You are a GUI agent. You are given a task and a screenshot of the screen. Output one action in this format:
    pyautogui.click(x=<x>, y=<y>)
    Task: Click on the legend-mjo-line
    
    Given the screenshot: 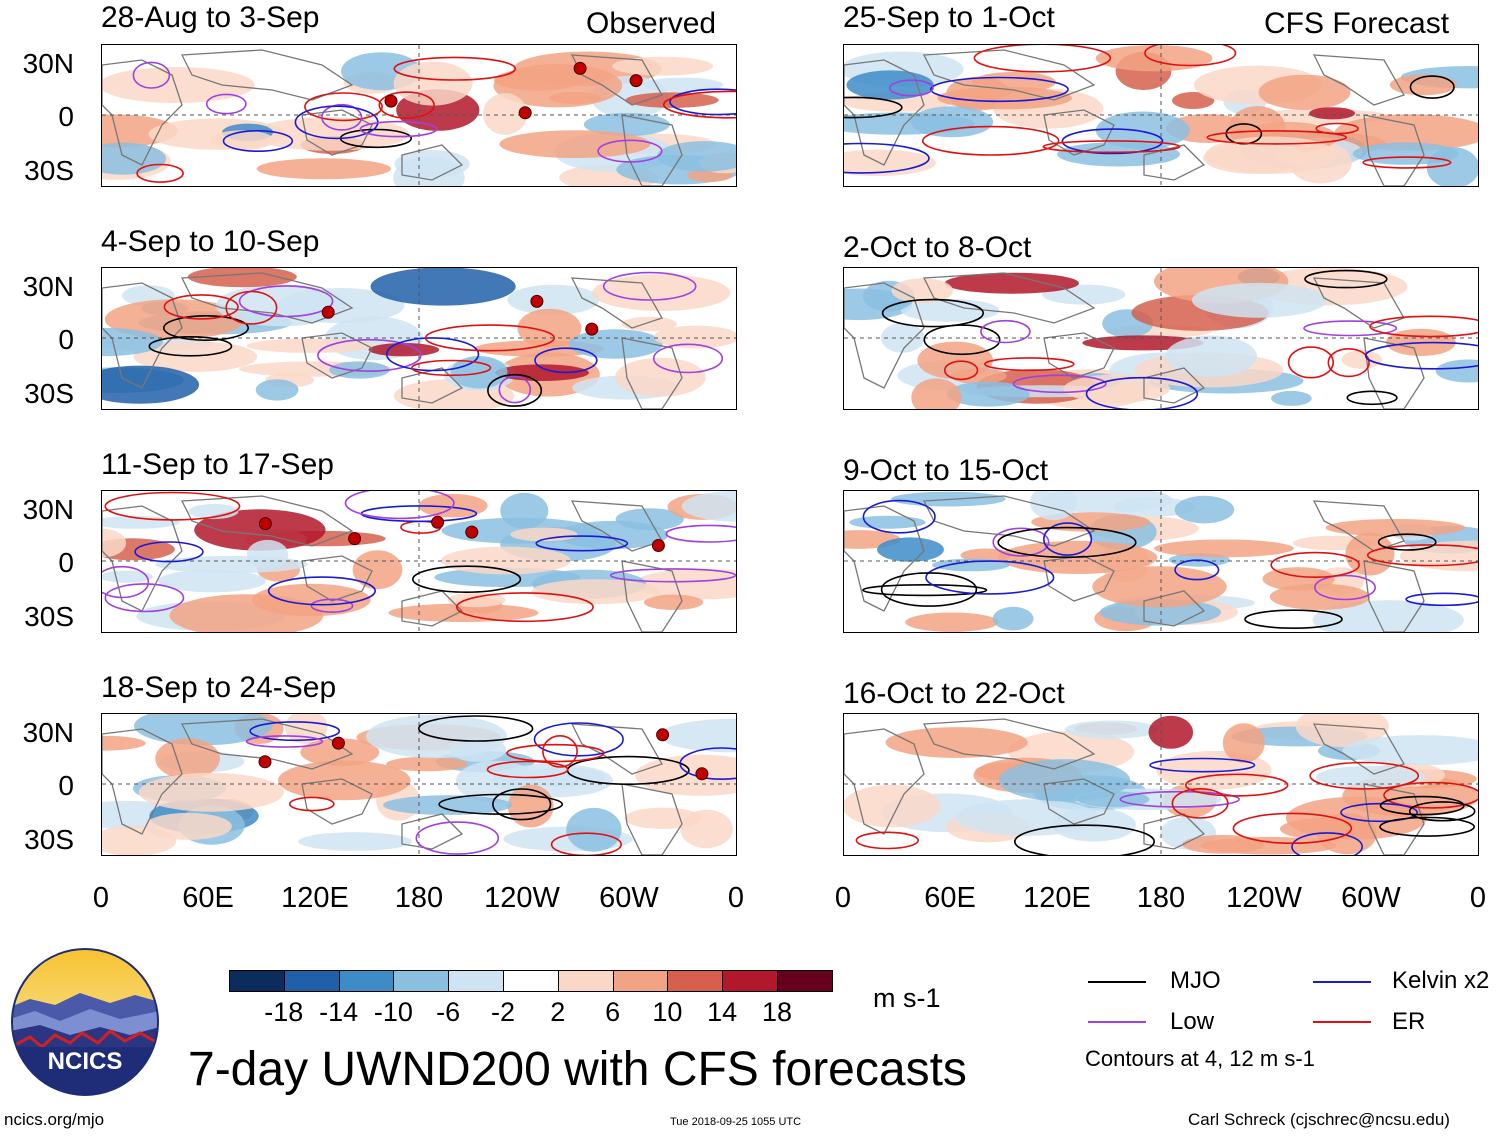 What is the action you would take?
    pyautogui.click(x=1117, y=982)
    